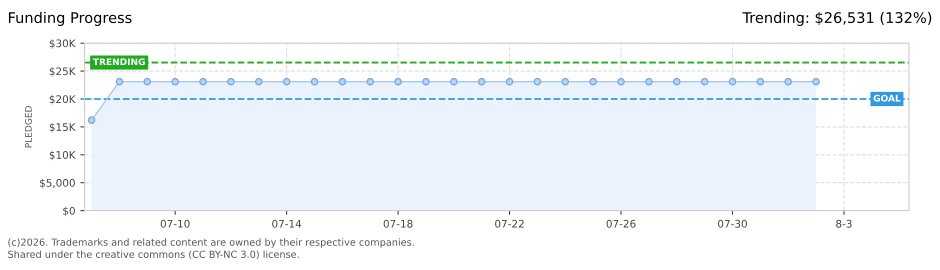 Image resolution: width=940 pixels, height=270 pixels. Describe the element at coordinates (887, 98) in the screenshot. I see `ref-line-label: GOAL` at that location.